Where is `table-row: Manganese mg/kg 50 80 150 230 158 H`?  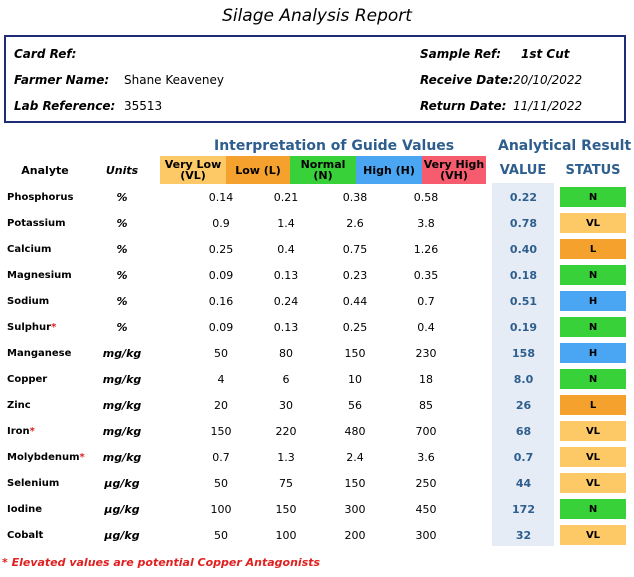 table-row: Manganese mg/kg 50 80 150 230 158 H is located at coordinates (317, 353).